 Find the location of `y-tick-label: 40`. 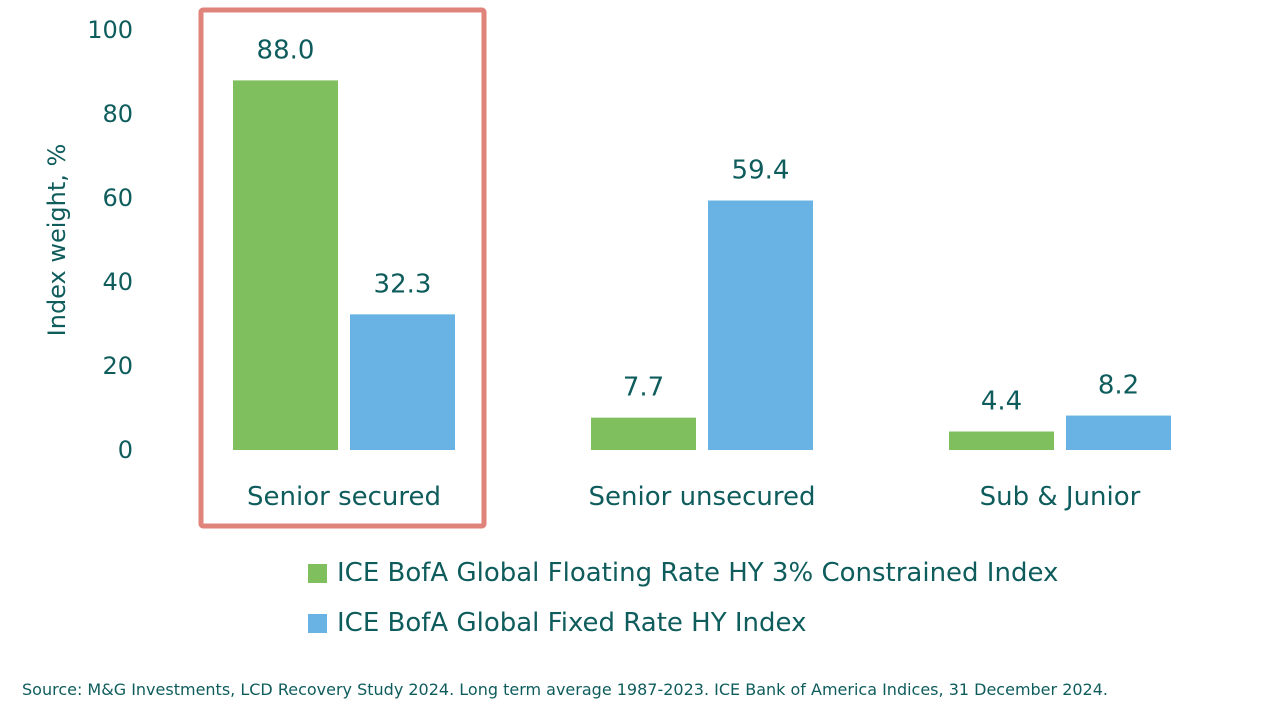

y-tick-label: 40 is located at coordinates (117, 282).